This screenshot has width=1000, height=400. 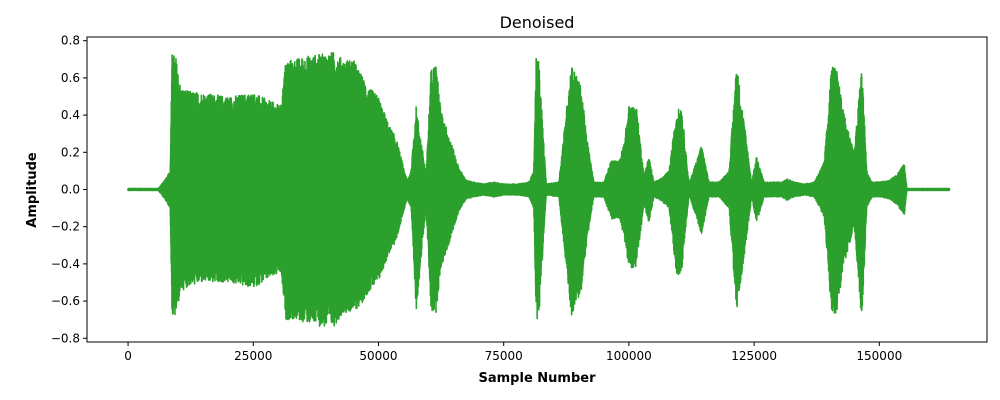 What do you see at coordinates (537, 22) in the screenshot?
I see `chart-title: Denoised` at bounding box center [537, 22].